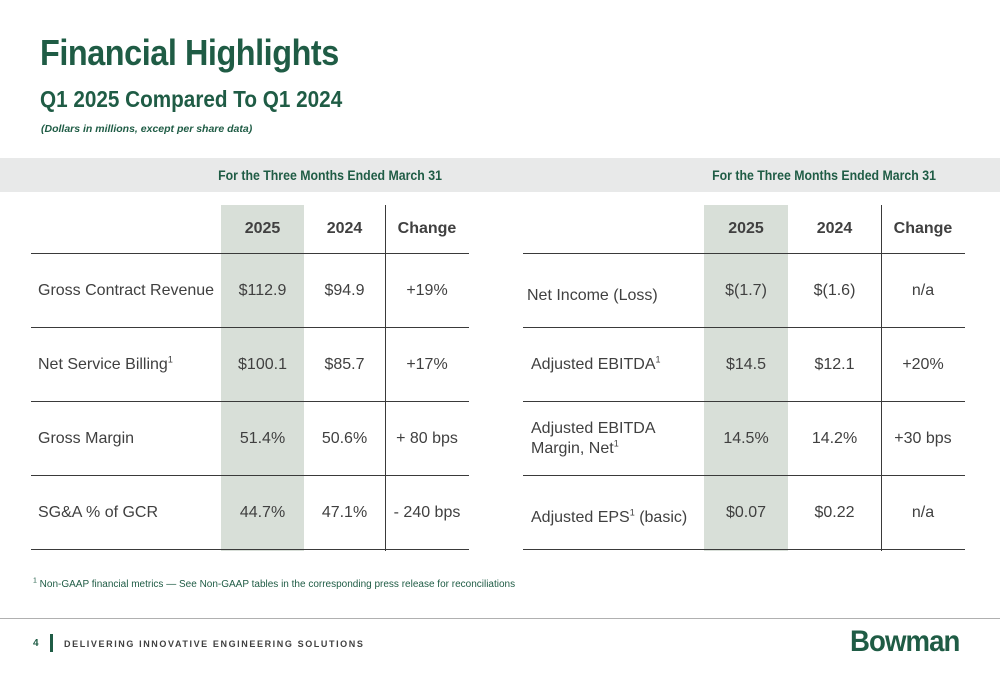 This screenshot has height=685, width=1000. Describe the element at coordinates (344, 364) in the screenshot. I see `value-2024: $85.7` at that location.